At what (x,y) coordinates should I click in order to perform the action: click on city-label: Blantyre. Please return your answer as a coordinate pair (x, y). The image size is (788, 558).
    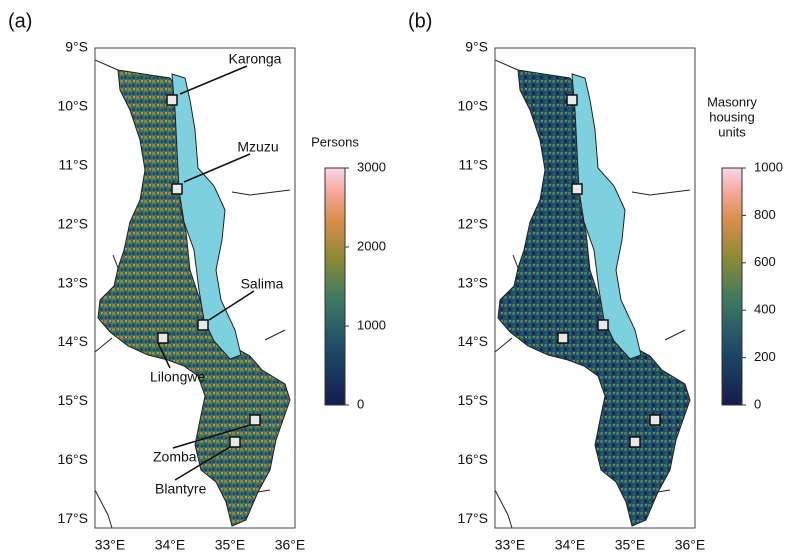
    Looking at the image, I should click on (181, 489).